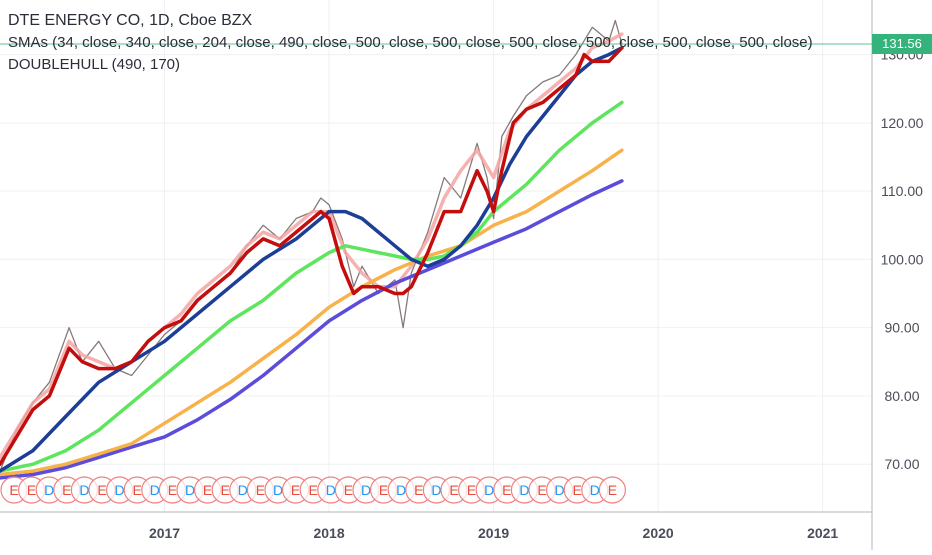 This screenshot has height=555, width=932. Describe the element at coordinates (94, 64) in the screenshot. I see `doublehull-indicator-label: DOUBLEHULL (490, 170)` at that location.